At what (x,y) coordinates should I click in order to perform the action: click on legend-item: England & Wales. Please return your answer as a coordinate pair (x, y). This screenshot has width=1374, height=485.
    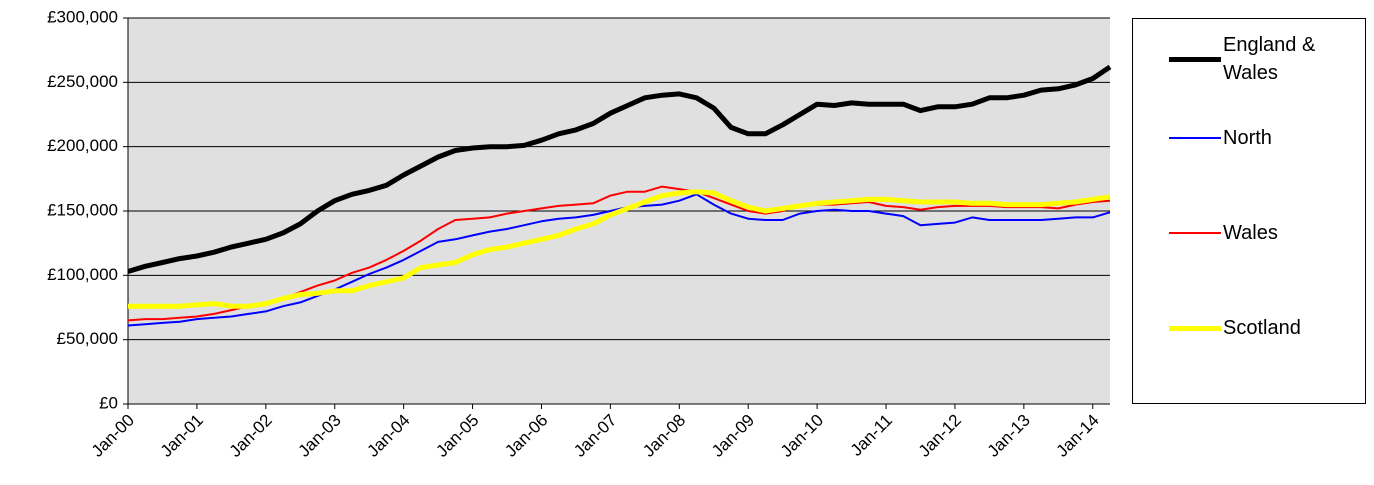
    Looking at the image, I should click on (1249, 59).